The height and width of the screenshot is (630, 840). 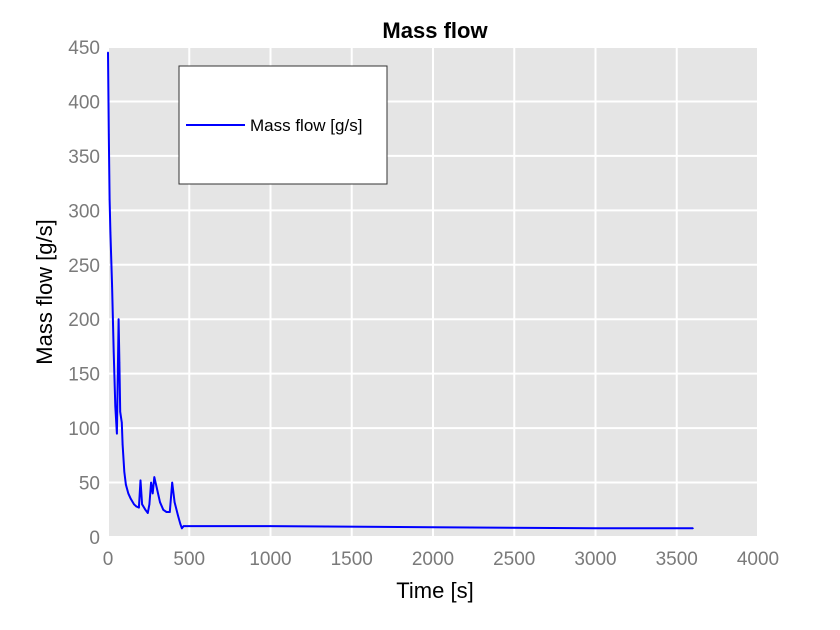 What do you see at coordinates (435, 30) in the screenshot?
I see `chart-title: Mass flow` at bounding box center [435, 30].